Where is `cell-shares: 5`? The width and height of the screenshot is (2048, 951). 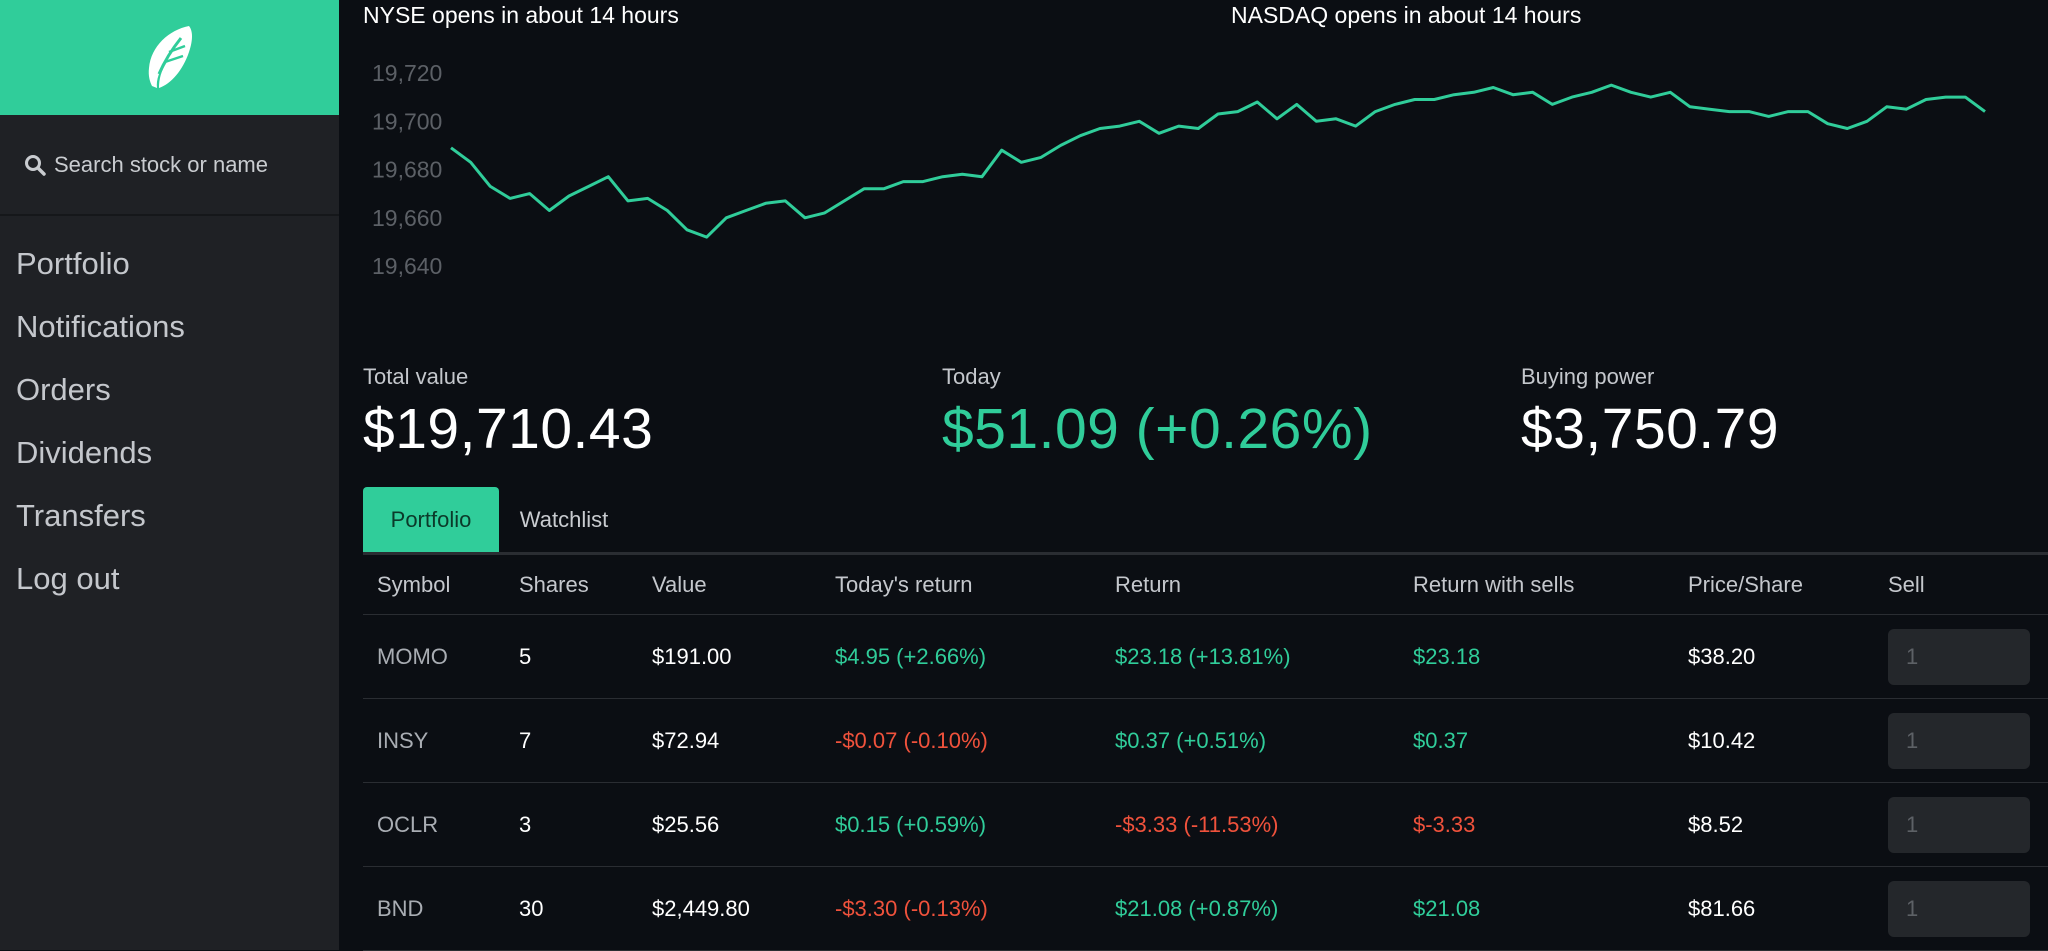 cell-shares: 5 is located at coordinates (571, 656).